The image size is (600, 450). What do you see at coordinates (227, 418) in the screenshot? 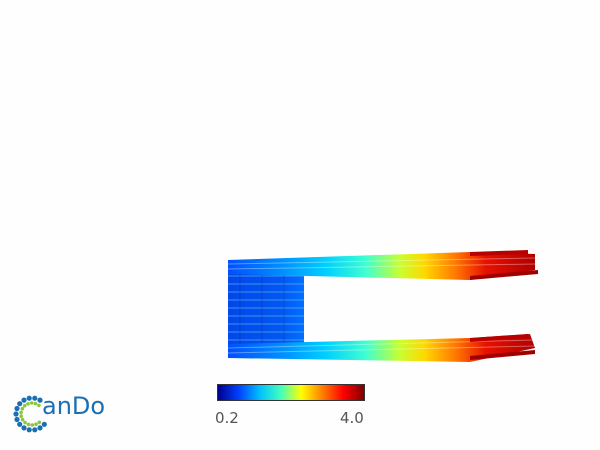
I see `colorbar-min-label: 0.2` at bounding box center [227, 418].